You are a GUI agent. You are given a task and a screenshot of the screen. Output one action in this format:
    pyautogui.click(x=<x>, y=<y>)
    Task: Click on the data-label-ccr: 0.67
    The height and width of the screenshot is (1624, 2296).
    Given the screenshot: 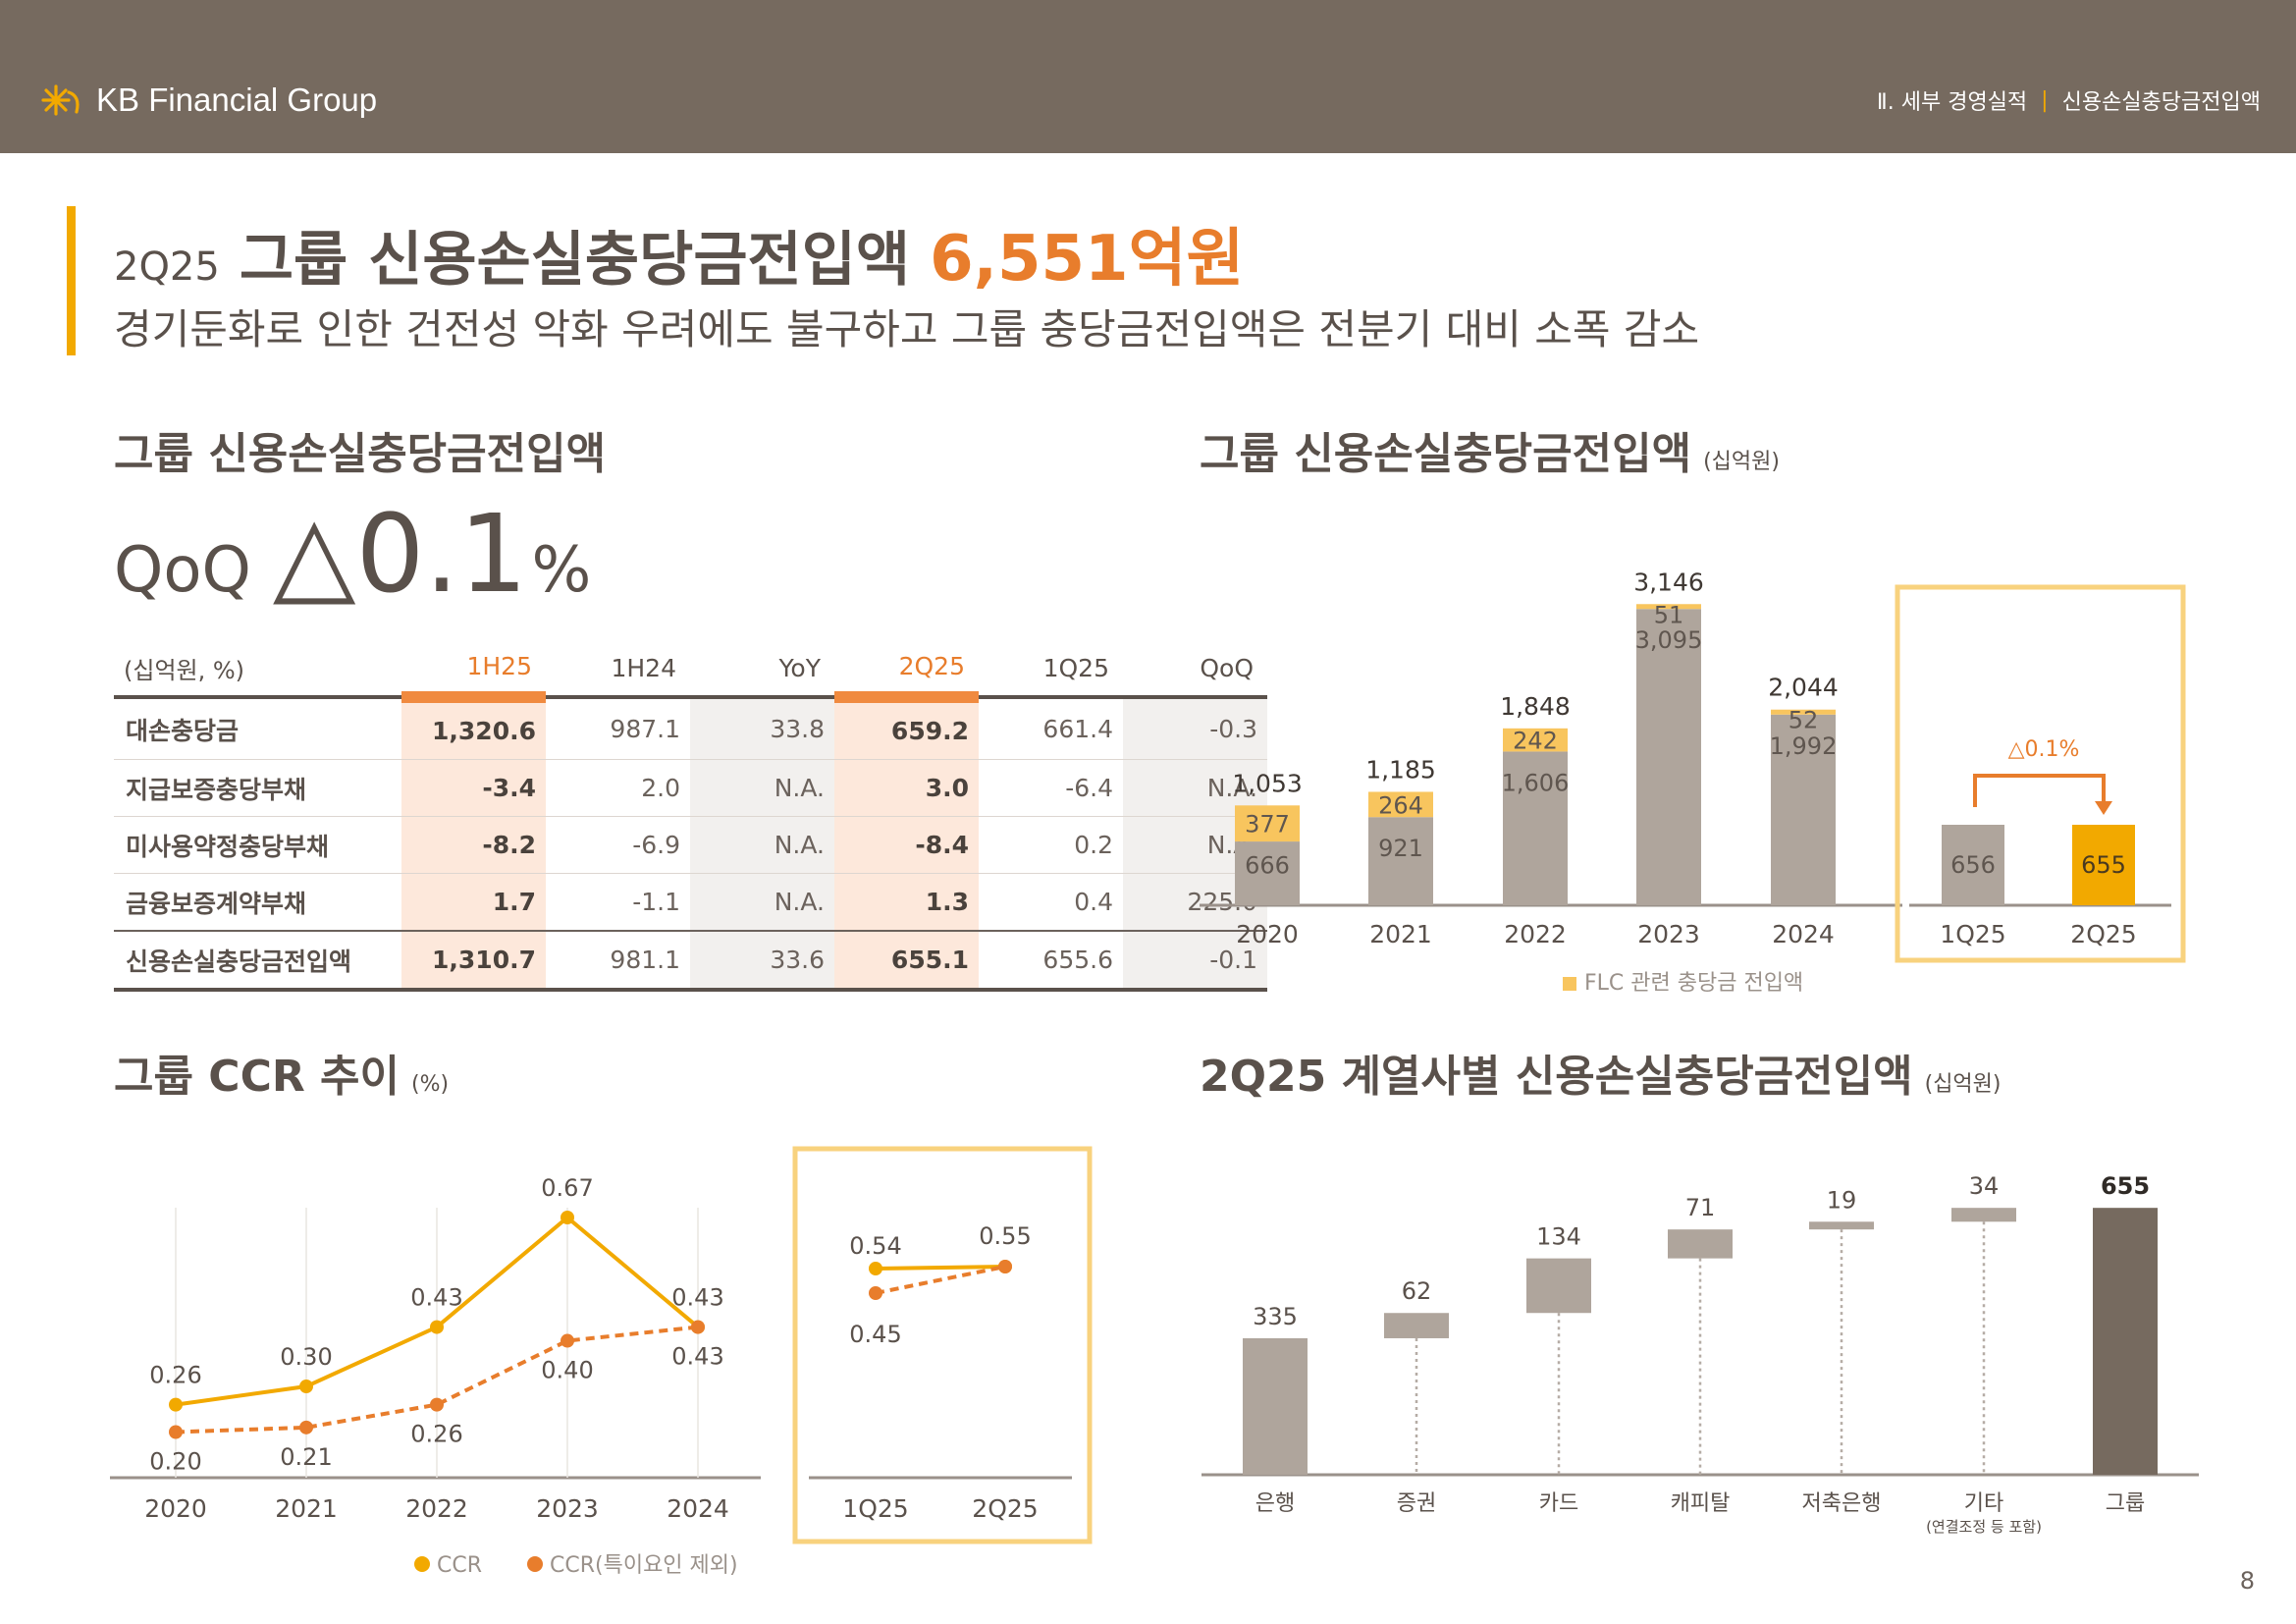 What is the action you would take?
    pyautogui.click(x=567, y=1188)
    